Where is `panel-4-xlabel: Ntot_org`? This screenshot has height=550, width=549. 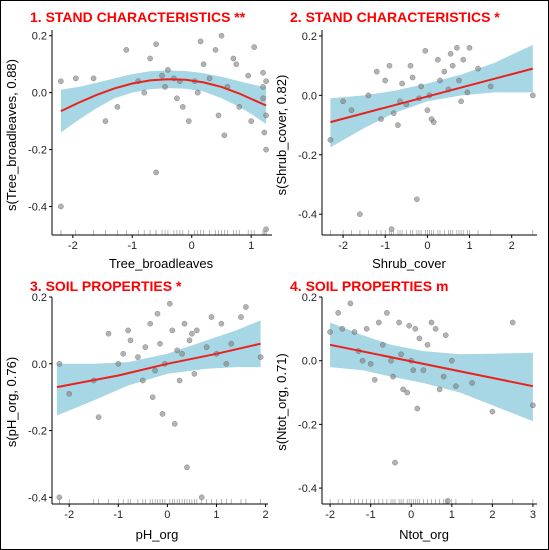 panel-4-xlabel: Ntot_org is located at coordinates (424, 534).